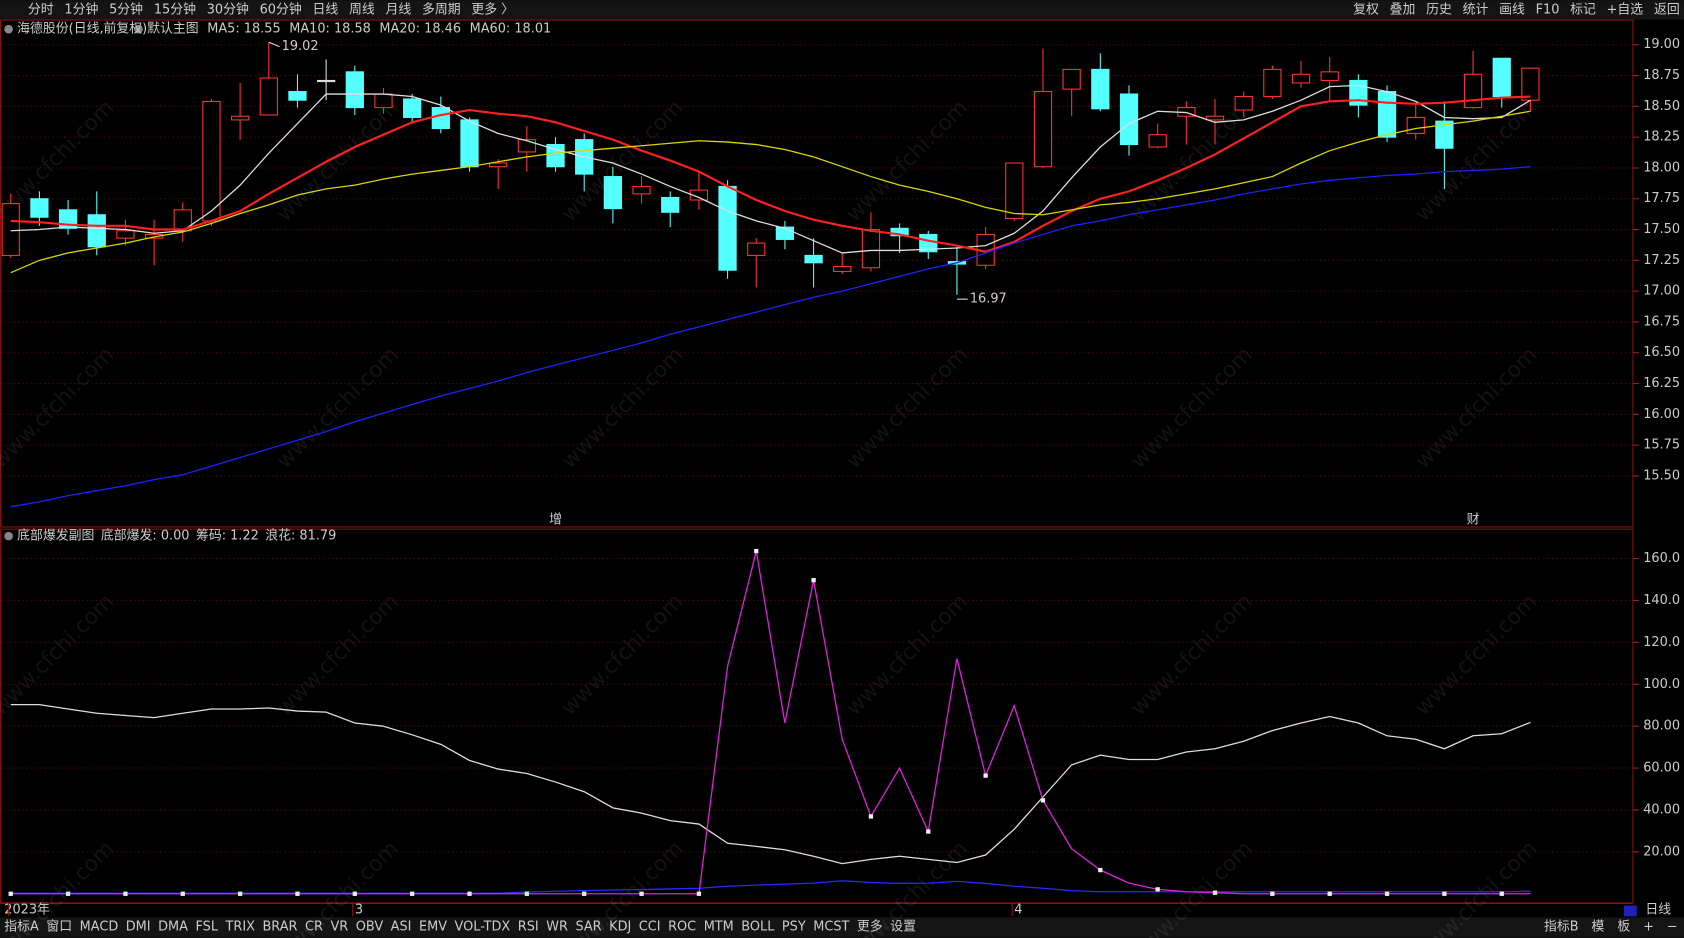 This screenshot has width=1684, height=938. Describe the element at coordinates (557, 927) in the screenshot. I see `indicator-tab: WR` at that location.